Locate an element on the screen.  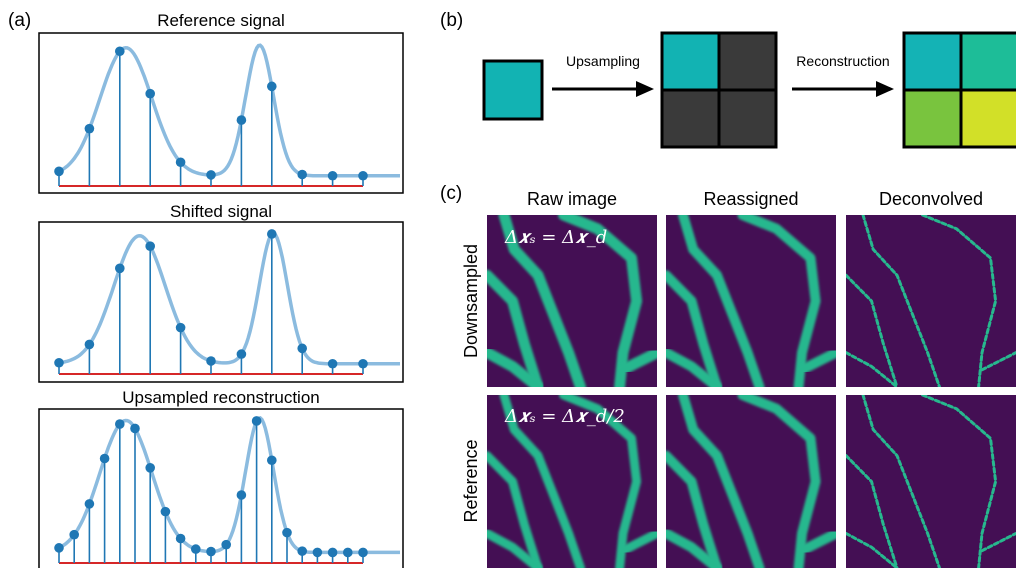
reconstructed-grid is located at coordinates (959, 90).